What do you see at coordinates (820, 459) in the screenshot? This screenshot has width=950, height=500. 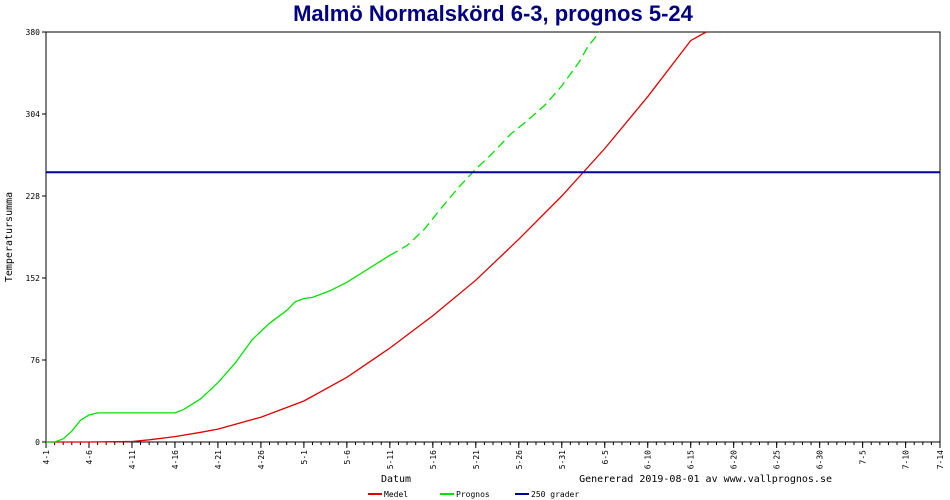 I see `x-tick-label: 6-30` at bounding box center [820, 459].